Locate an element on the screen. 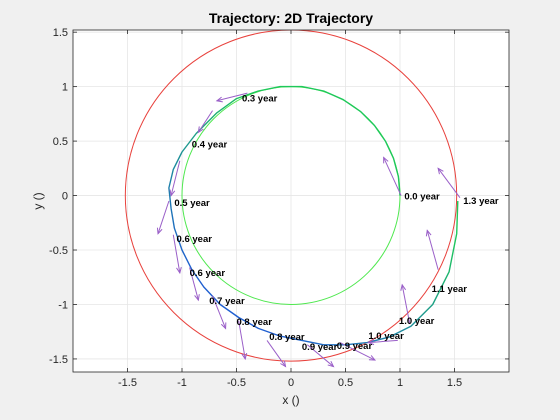 The width and height of the screenshot is (560, 420). y-tick-label: -1 is located at coordinates (63, 305).